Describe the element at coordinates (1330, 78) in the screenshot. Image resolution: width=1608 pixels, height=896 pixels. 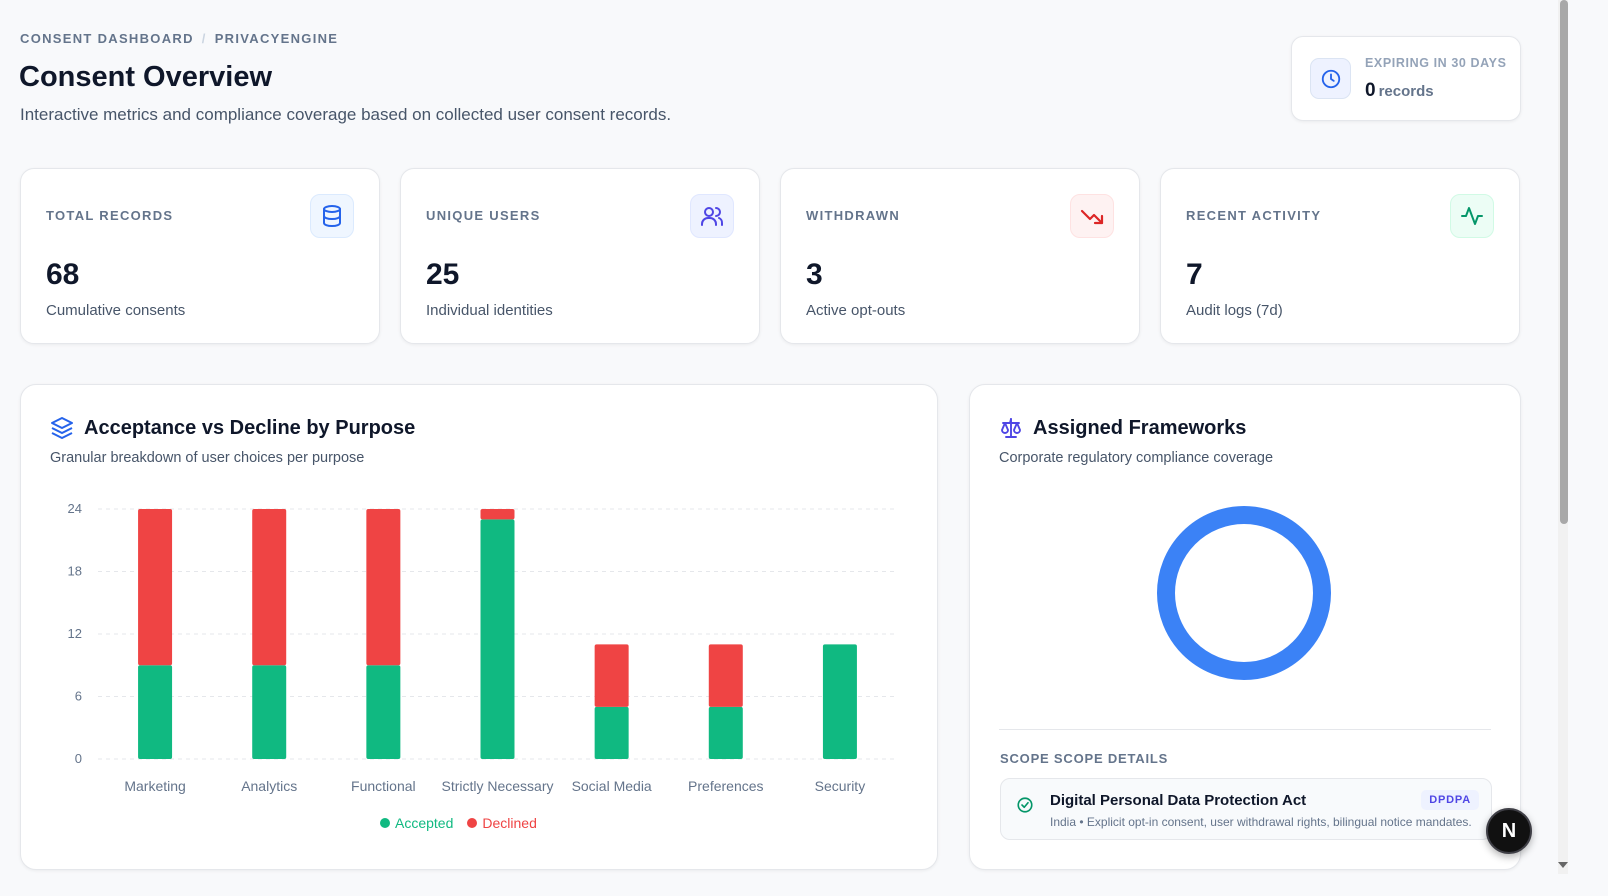
I see `clock-icon` at that location.